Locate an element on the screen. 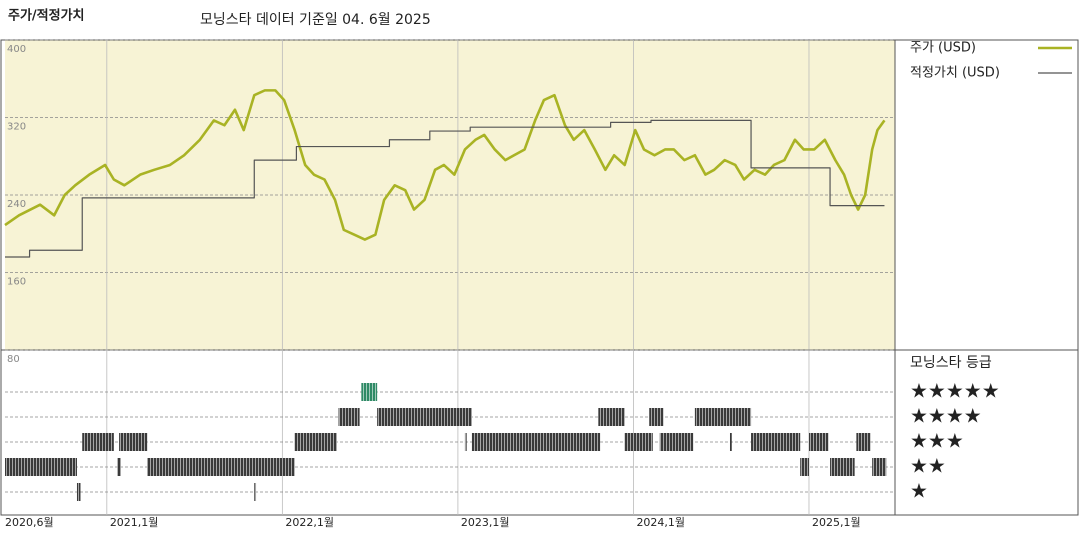  chart-title: 주가/적정가치 is located at coordinates (46, 16).